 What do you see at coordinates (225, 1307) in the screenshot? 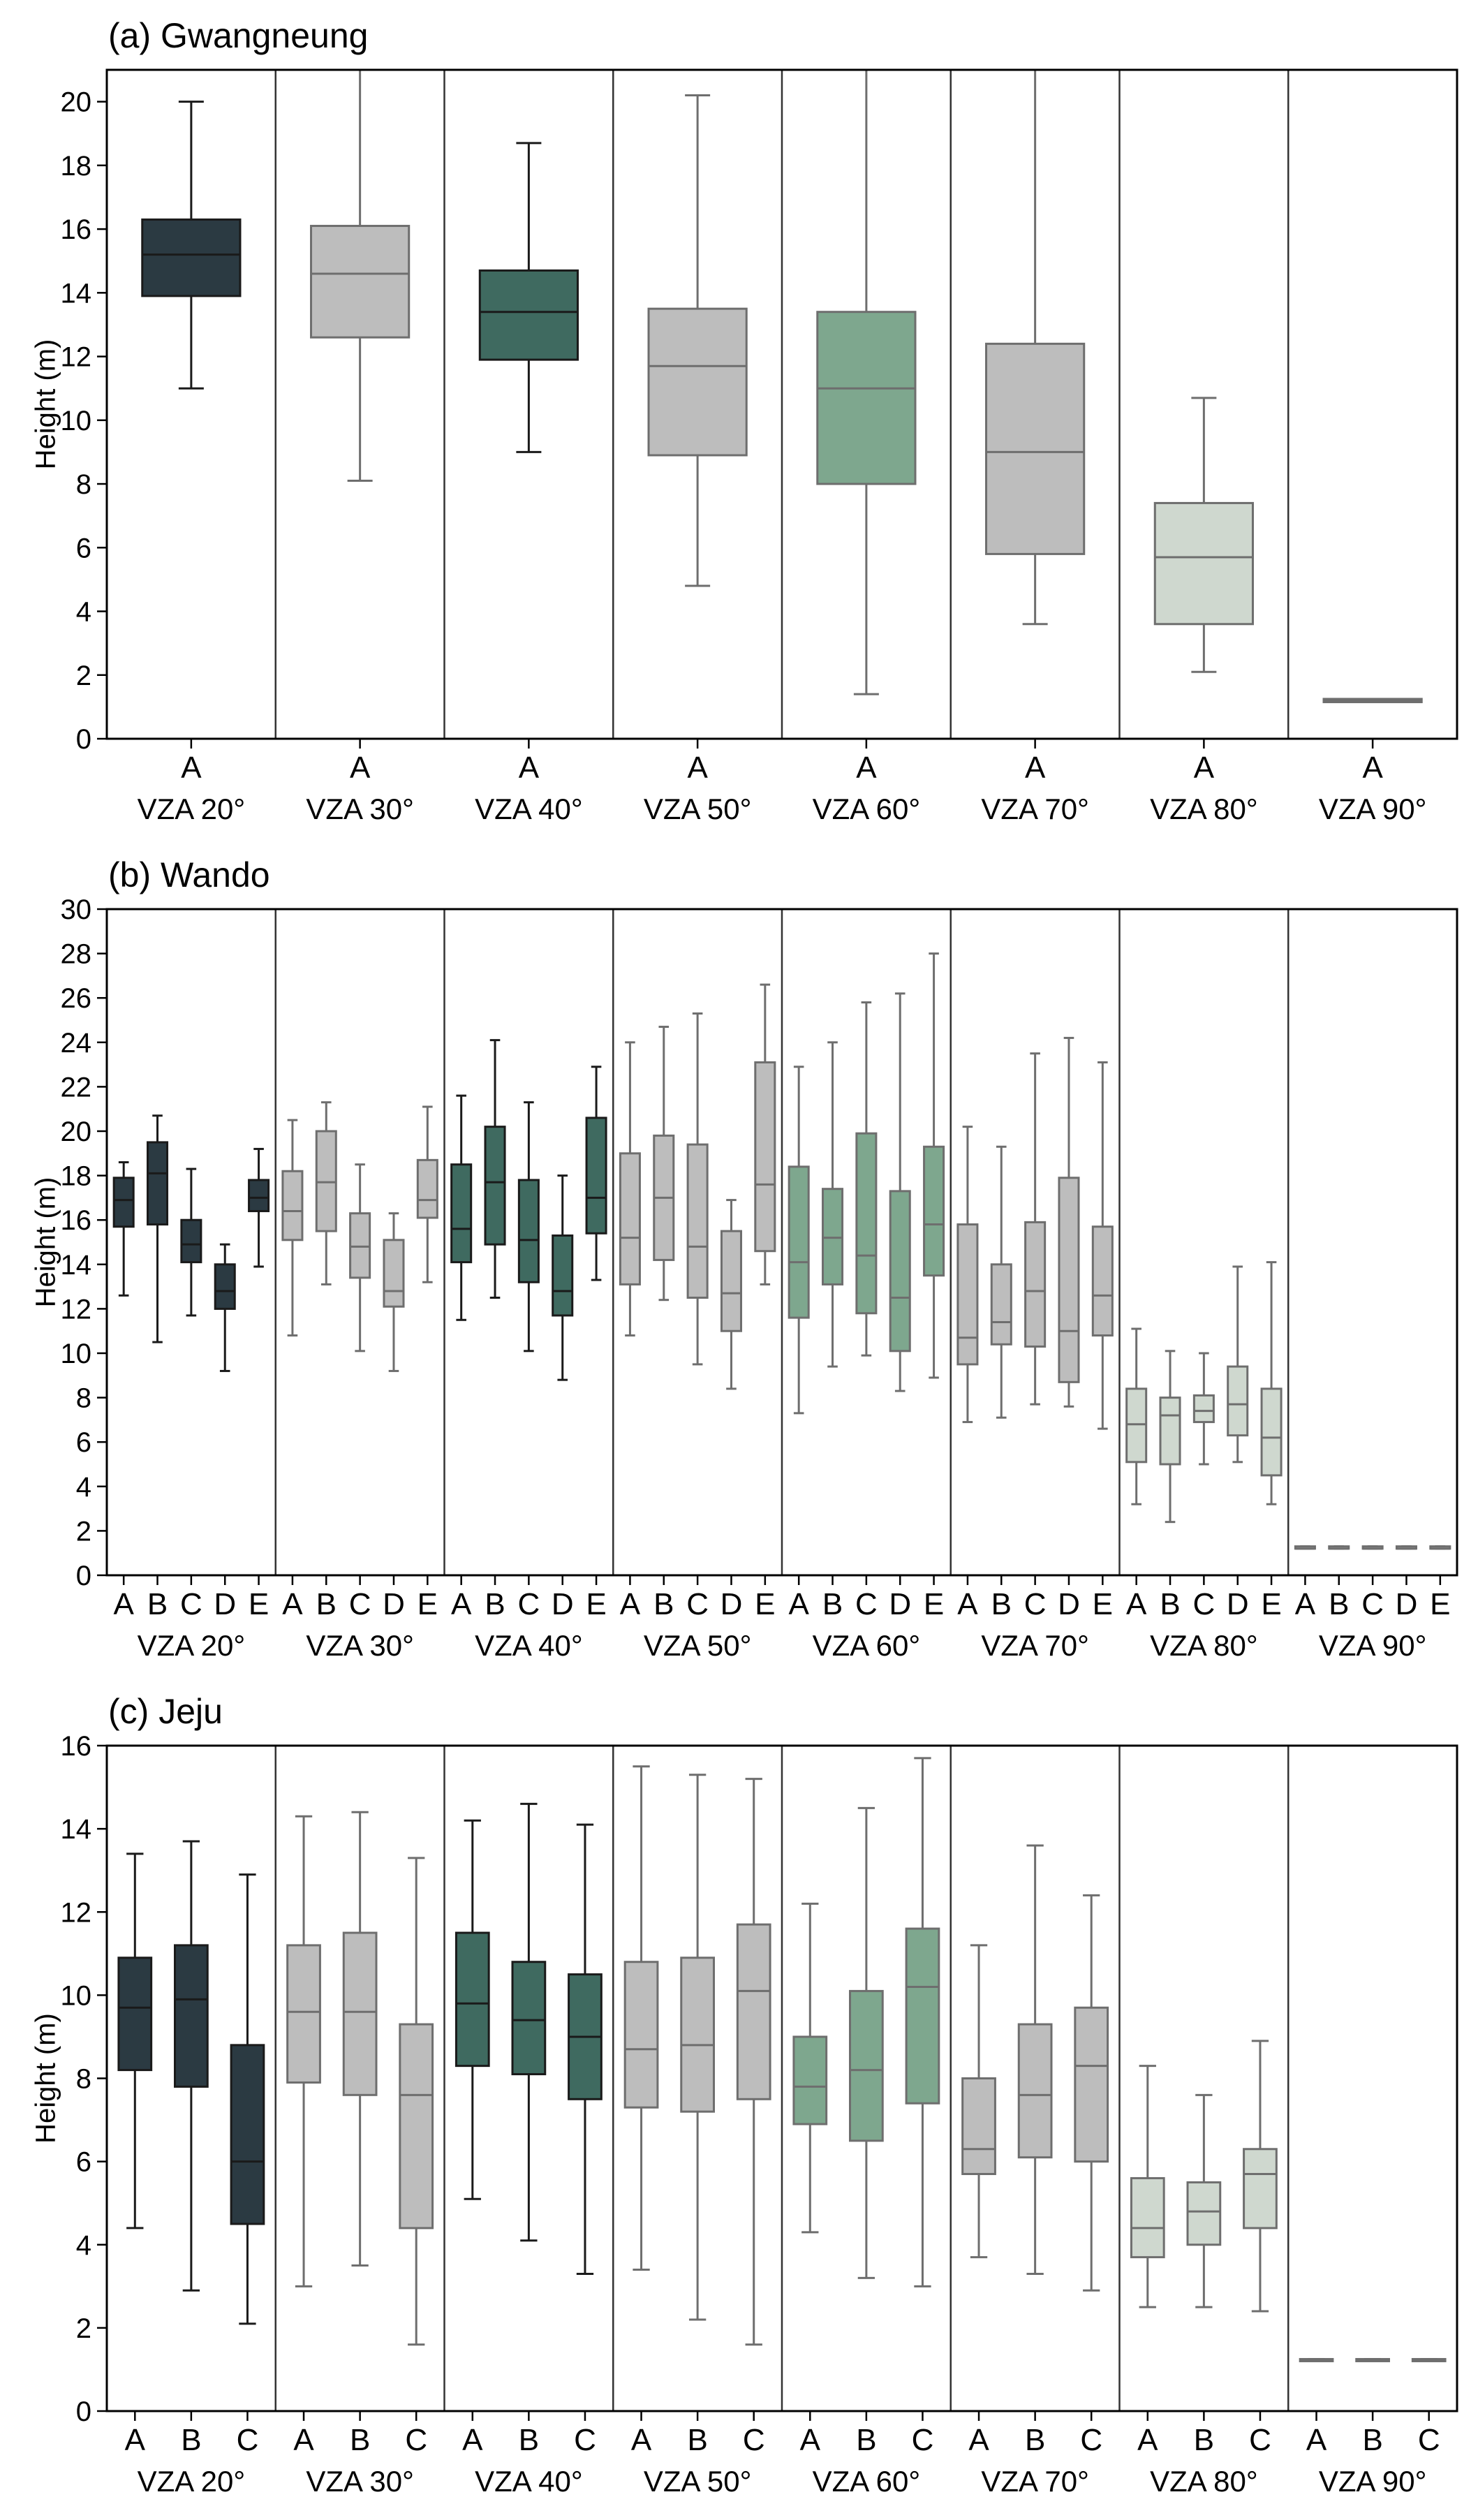
I see `box-vza20-d` at bounding box center [225, 1307].